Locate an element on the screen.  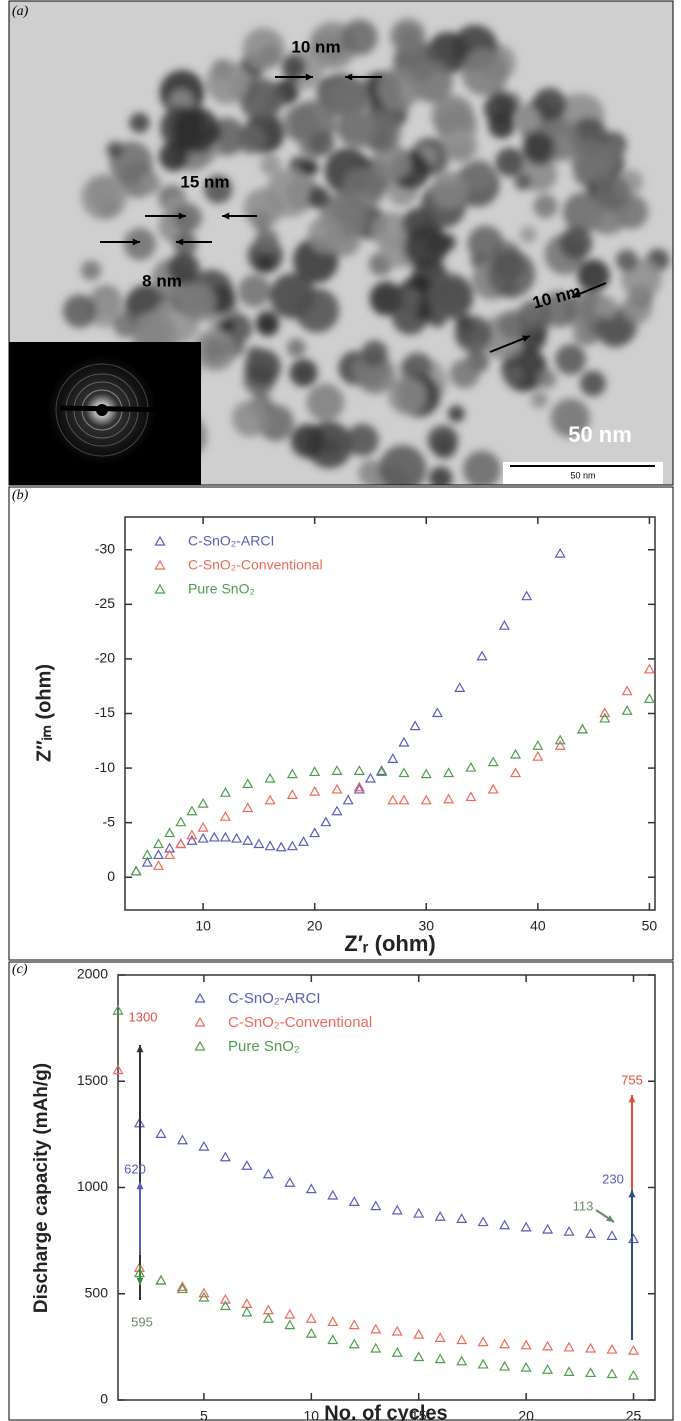
x-tick-label: 40 is located at coordinates (538, 926).